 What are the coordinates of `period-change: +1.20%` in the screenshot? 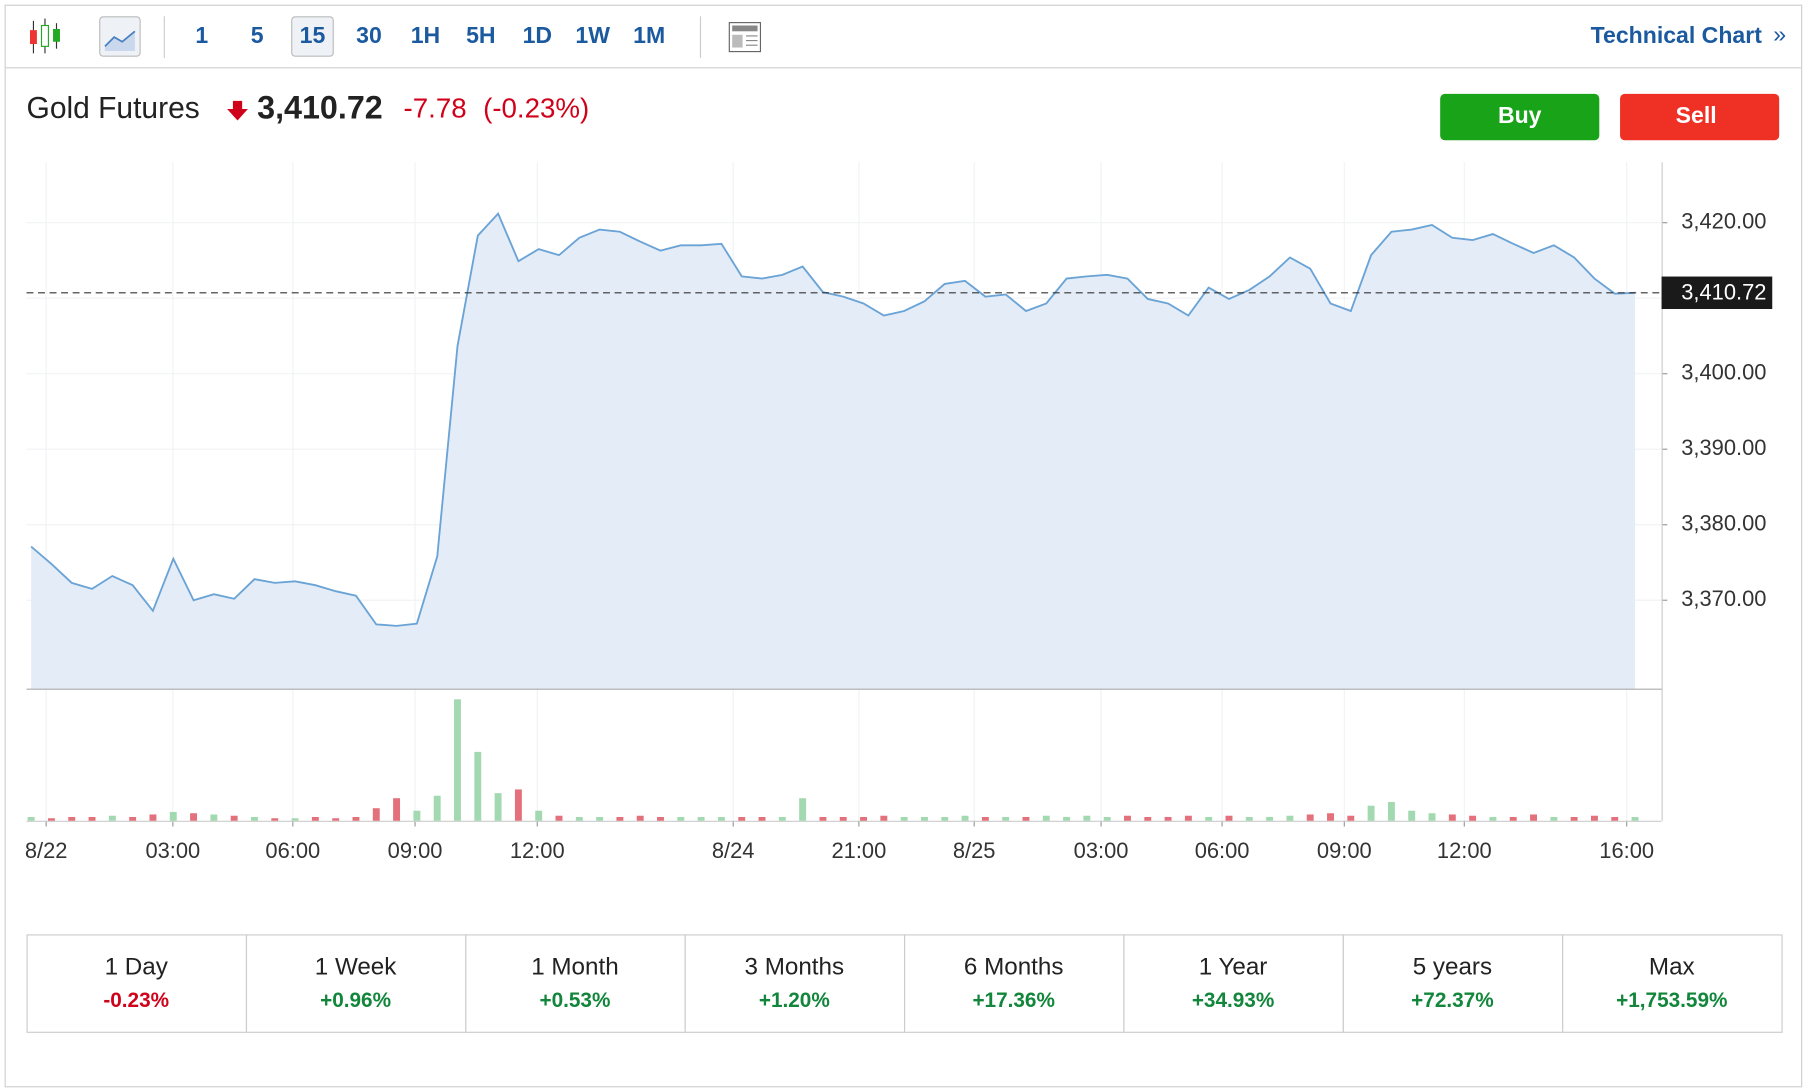 It's located at (794, 1000).